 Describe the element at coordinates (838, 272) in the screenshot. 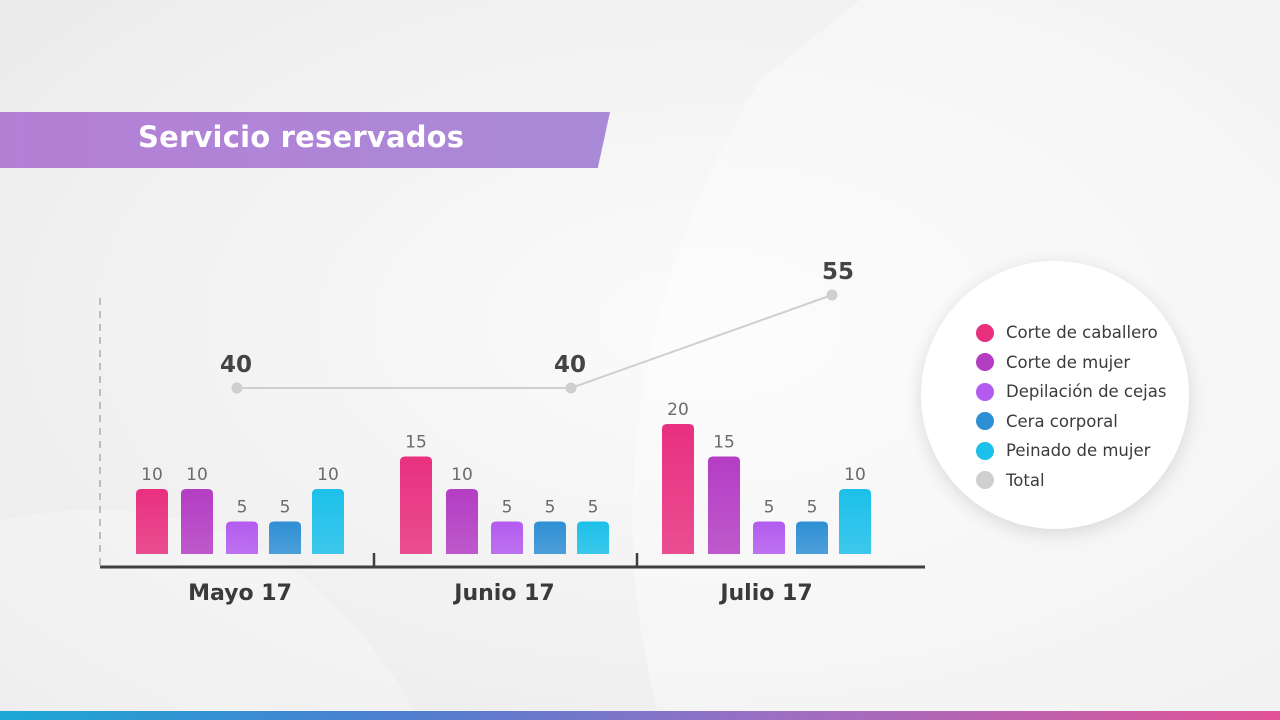

I see `total-value-label: 55` at that location.